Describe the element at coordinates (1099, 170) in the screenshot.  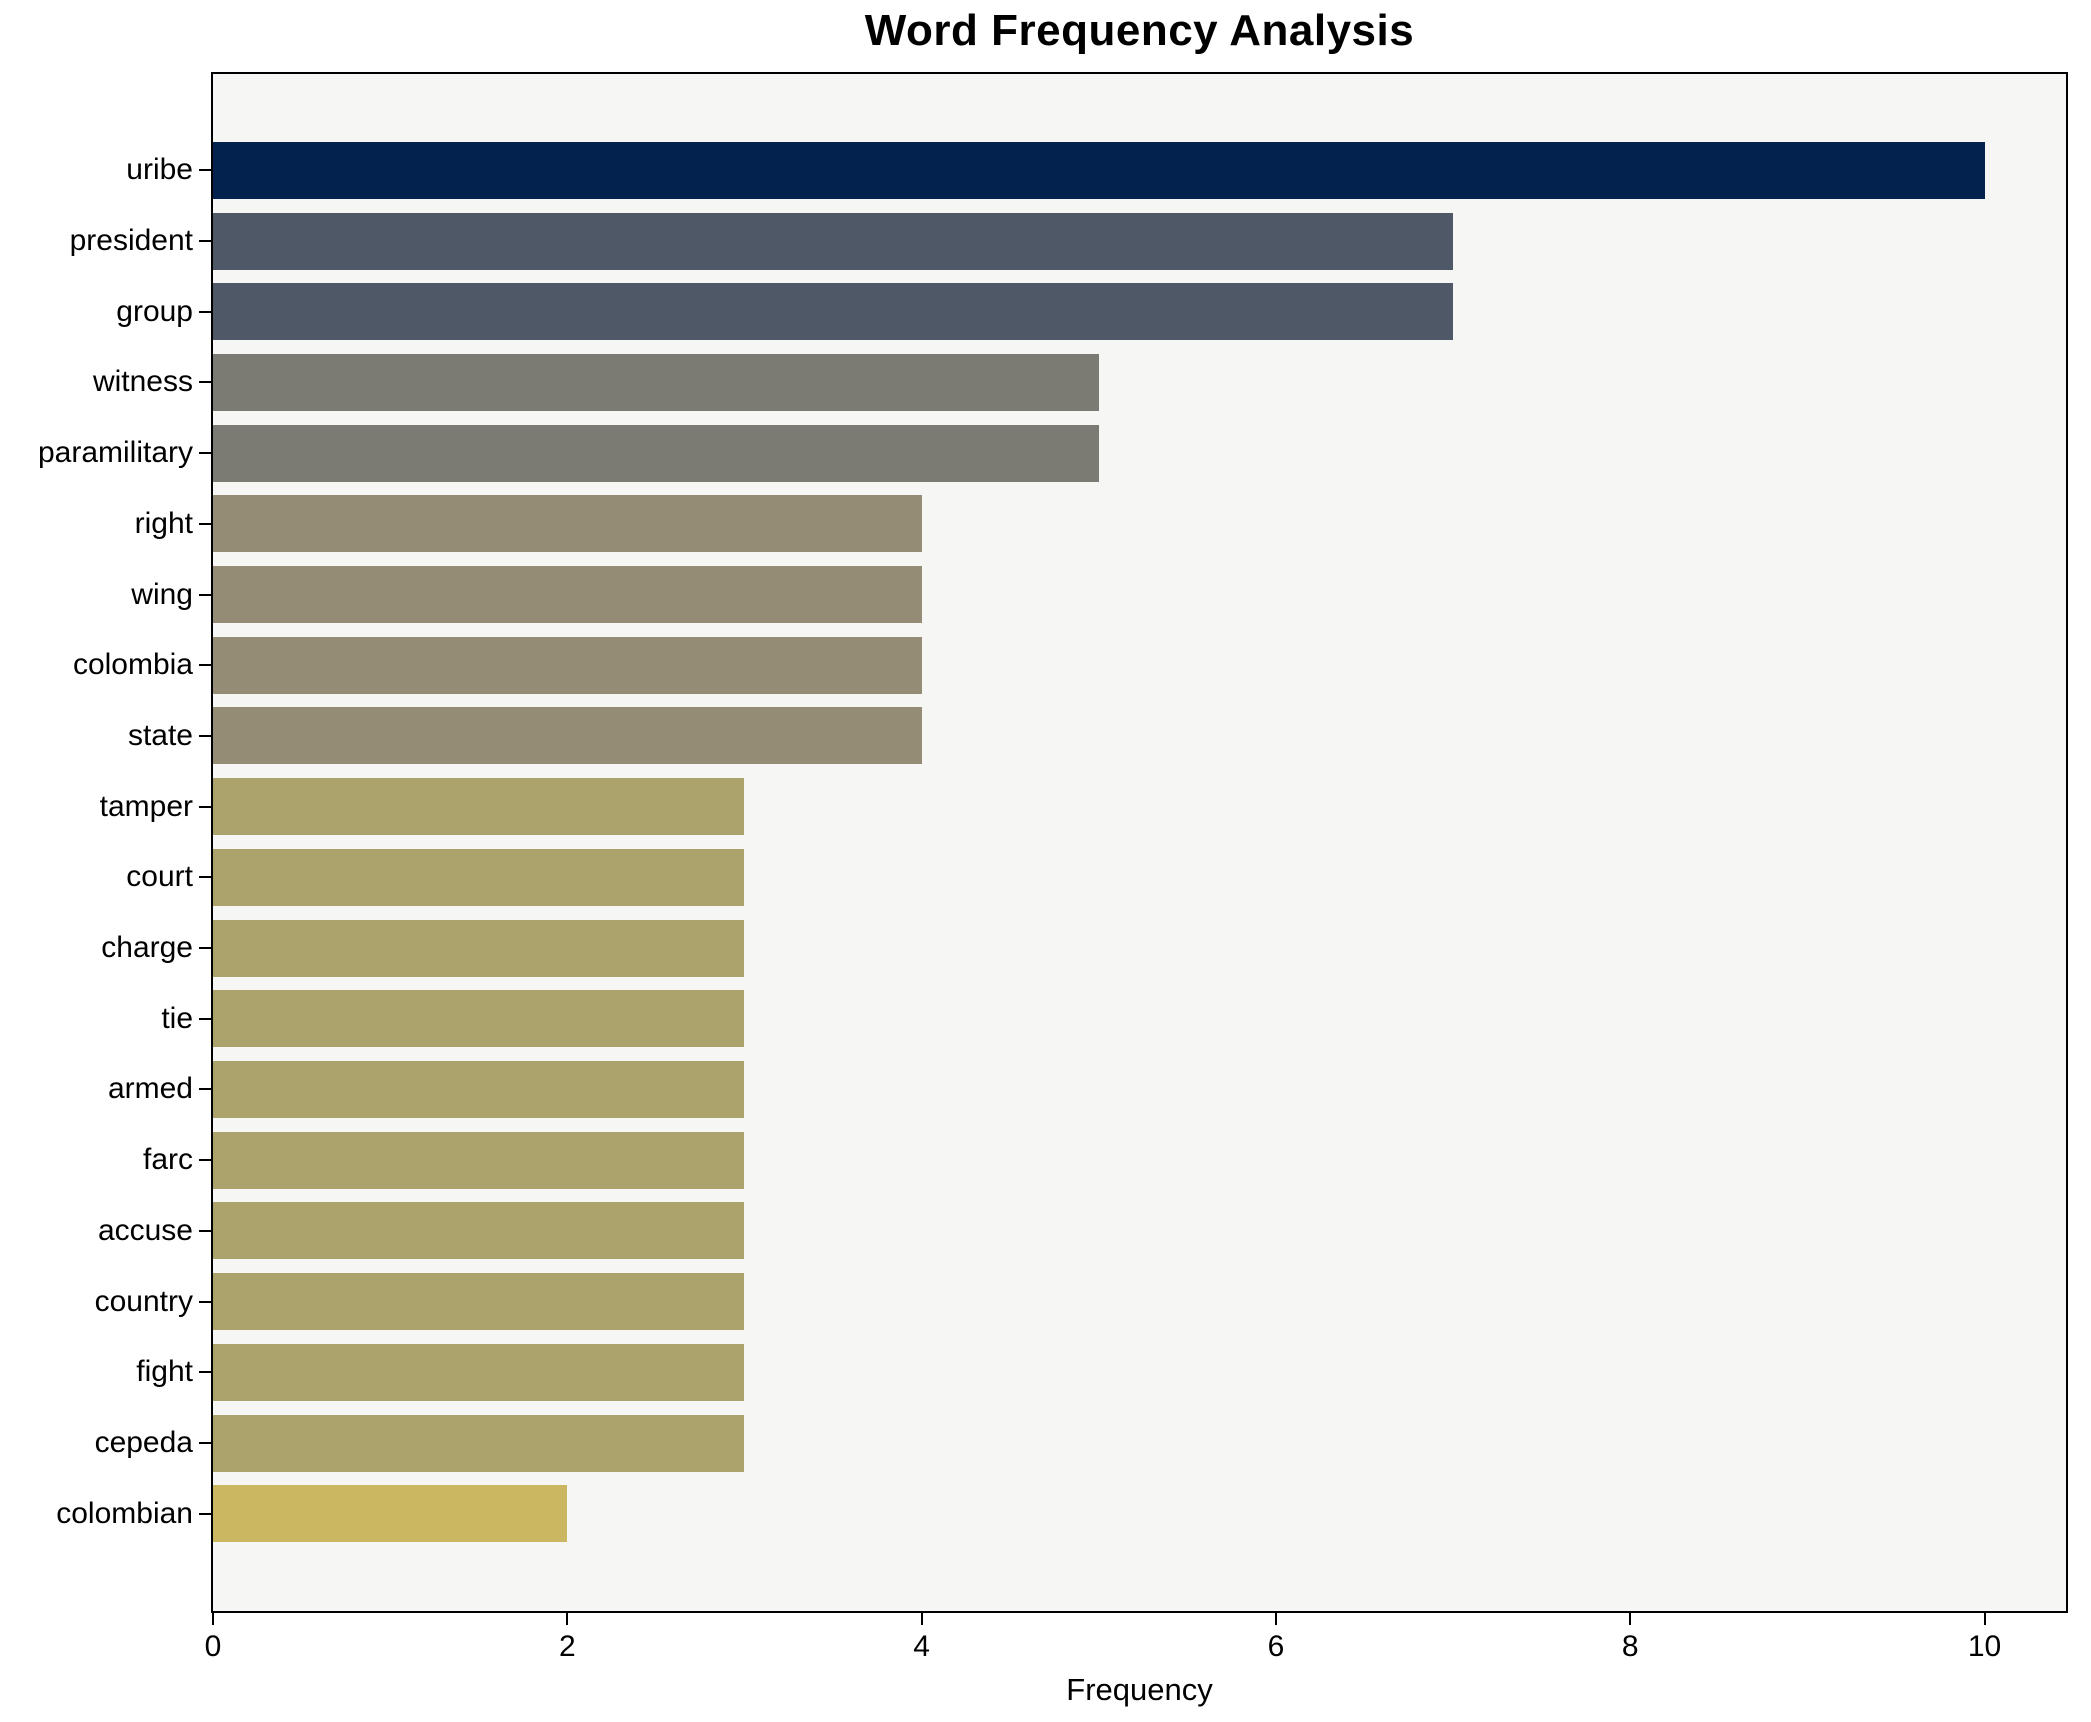
I see `bar-uribe` at that location.